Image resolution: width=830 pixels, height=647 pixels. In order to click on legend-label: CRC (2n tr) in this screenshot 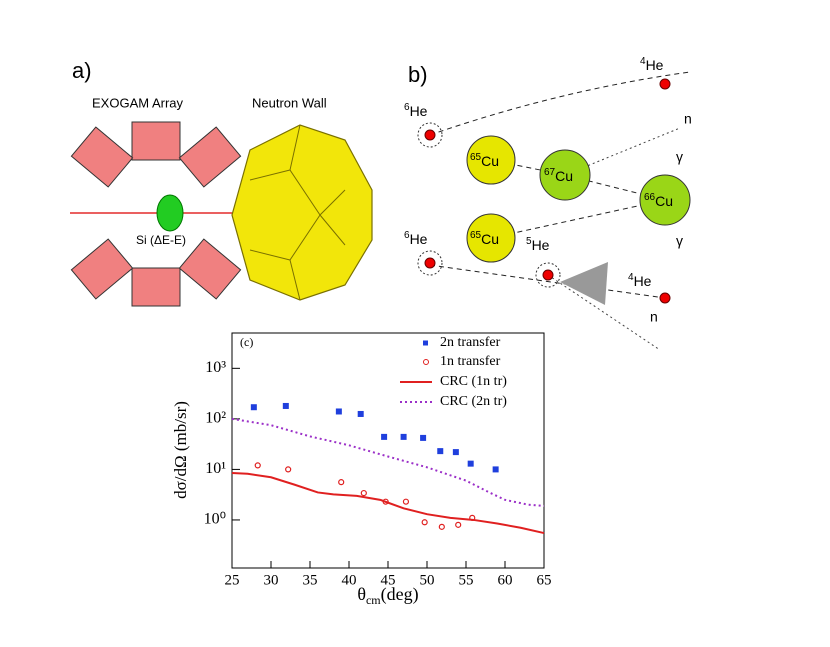, I will do `click(473, 401)`.